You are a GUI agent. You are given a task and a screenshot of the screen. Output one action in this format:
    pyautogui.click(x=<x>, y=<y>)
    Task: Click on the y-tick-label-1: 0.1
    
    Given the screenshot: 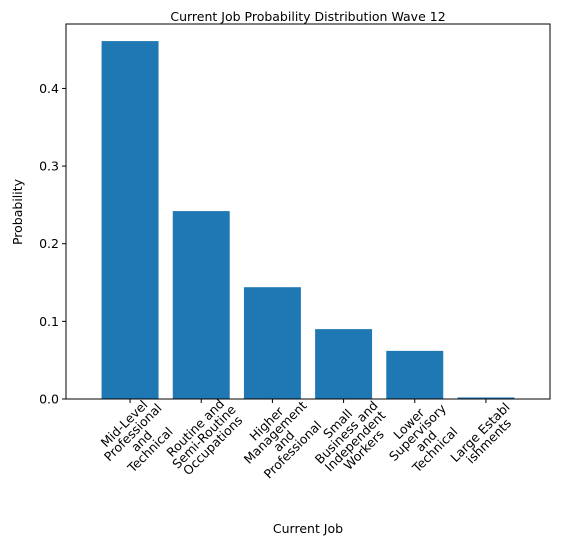 What is the action you would take?
    pyautogui.click(x=49, y=321)
    